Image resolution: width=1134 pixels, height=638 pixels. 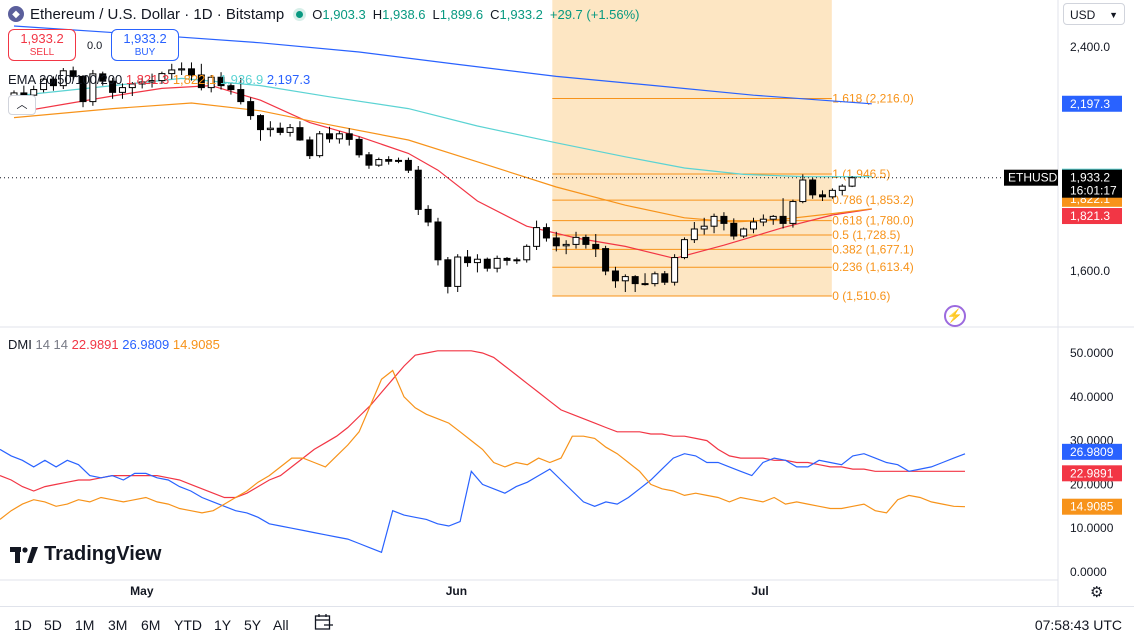 I want to click on timeframe-1y-button: 1Y, so click(x=223, y=625).